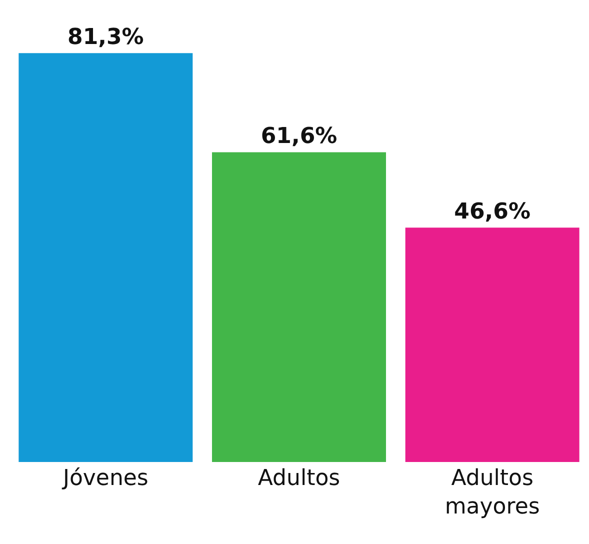  I want to click on data-label: 61,6%, so click(299, 137).